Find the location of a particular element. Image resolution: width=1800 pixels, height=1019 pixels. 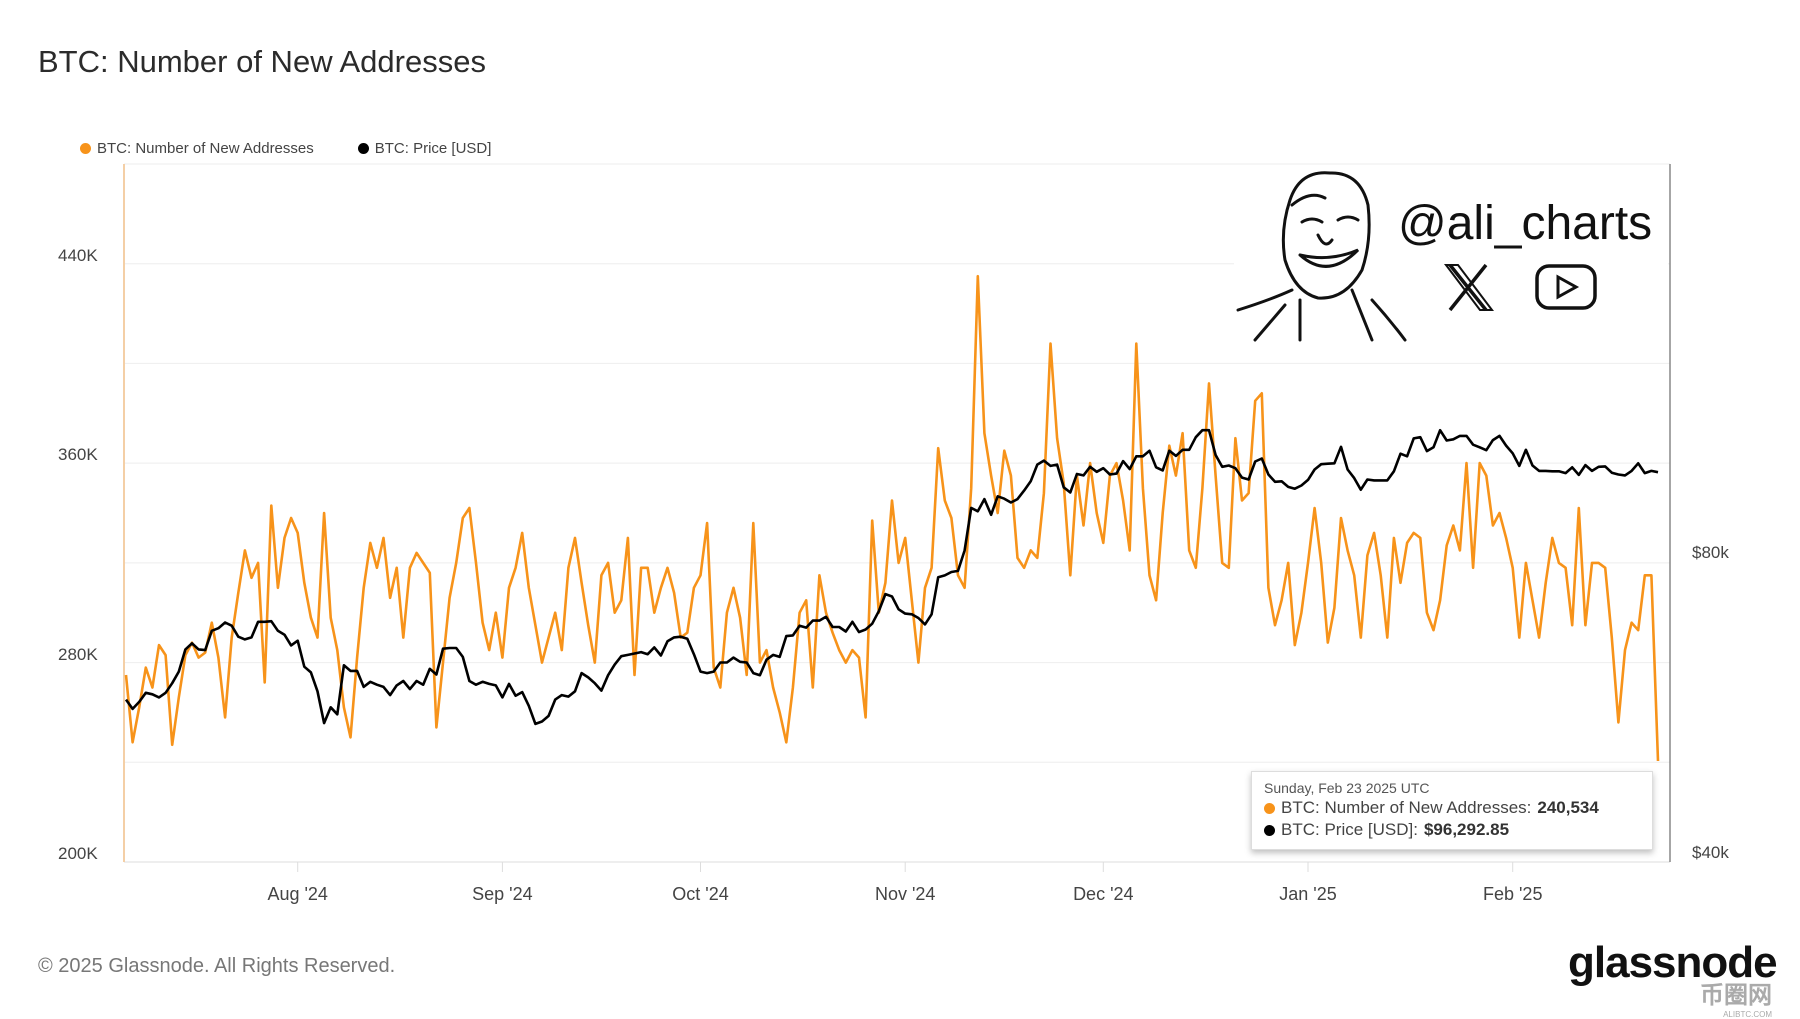

y-left-tick-label: 280K is located at coordinates (78, 654).